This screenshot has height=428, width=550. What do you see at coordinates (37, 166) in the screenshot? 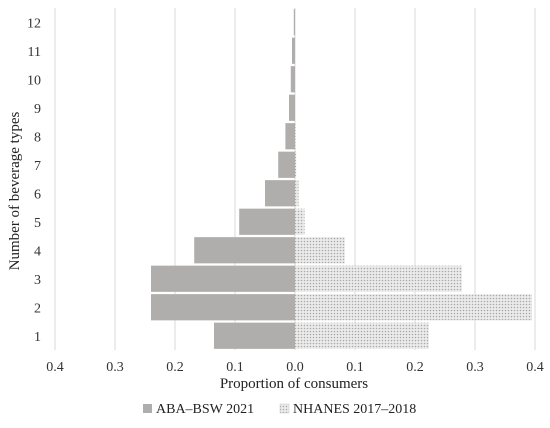
I see `y-tick-label: 7` at bounding box center [37, 166].